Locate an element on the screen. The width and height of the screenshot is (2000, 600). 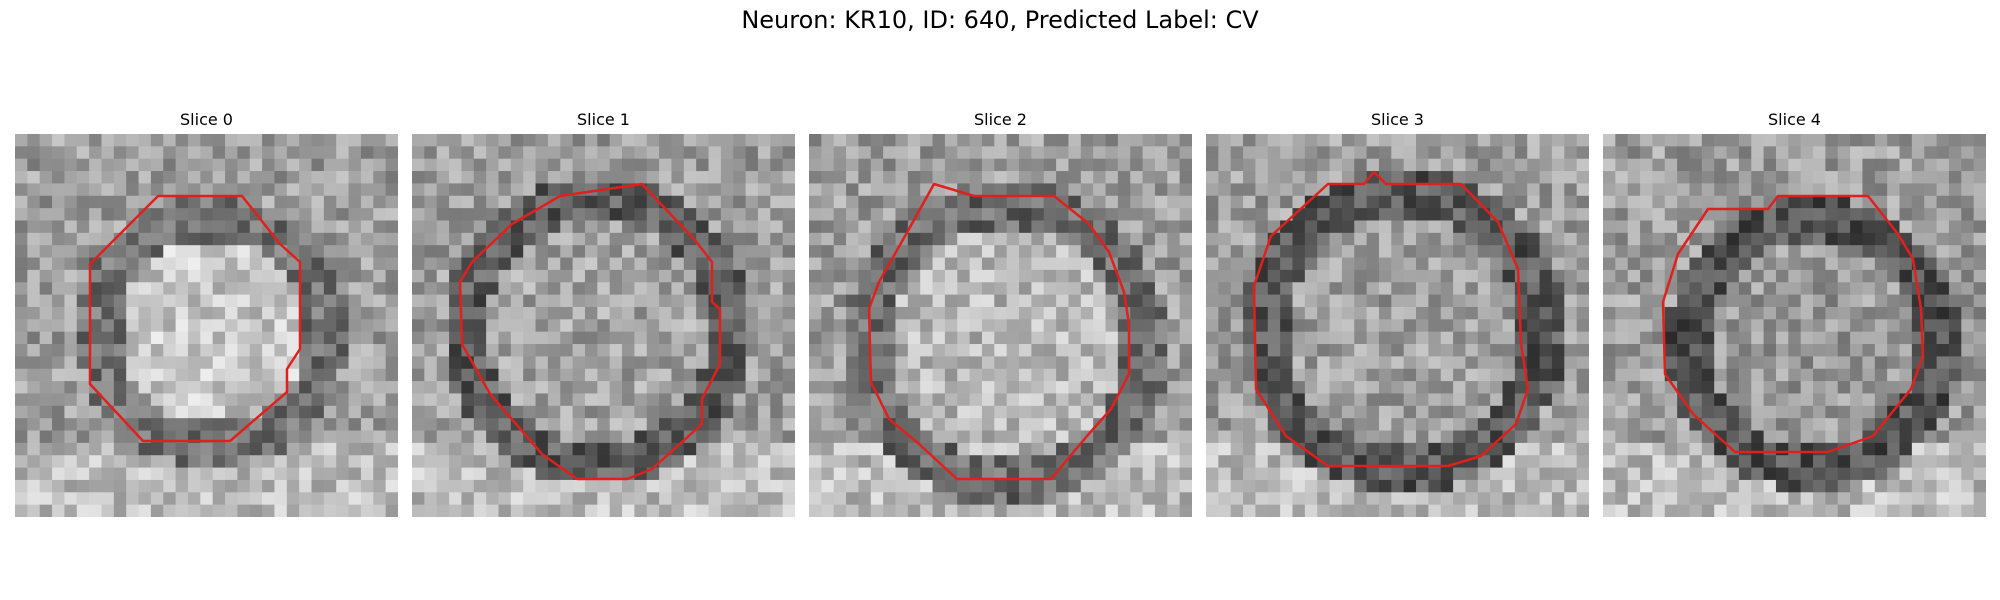
slice-title: Slice 1 is located at coordinates (603, 119).